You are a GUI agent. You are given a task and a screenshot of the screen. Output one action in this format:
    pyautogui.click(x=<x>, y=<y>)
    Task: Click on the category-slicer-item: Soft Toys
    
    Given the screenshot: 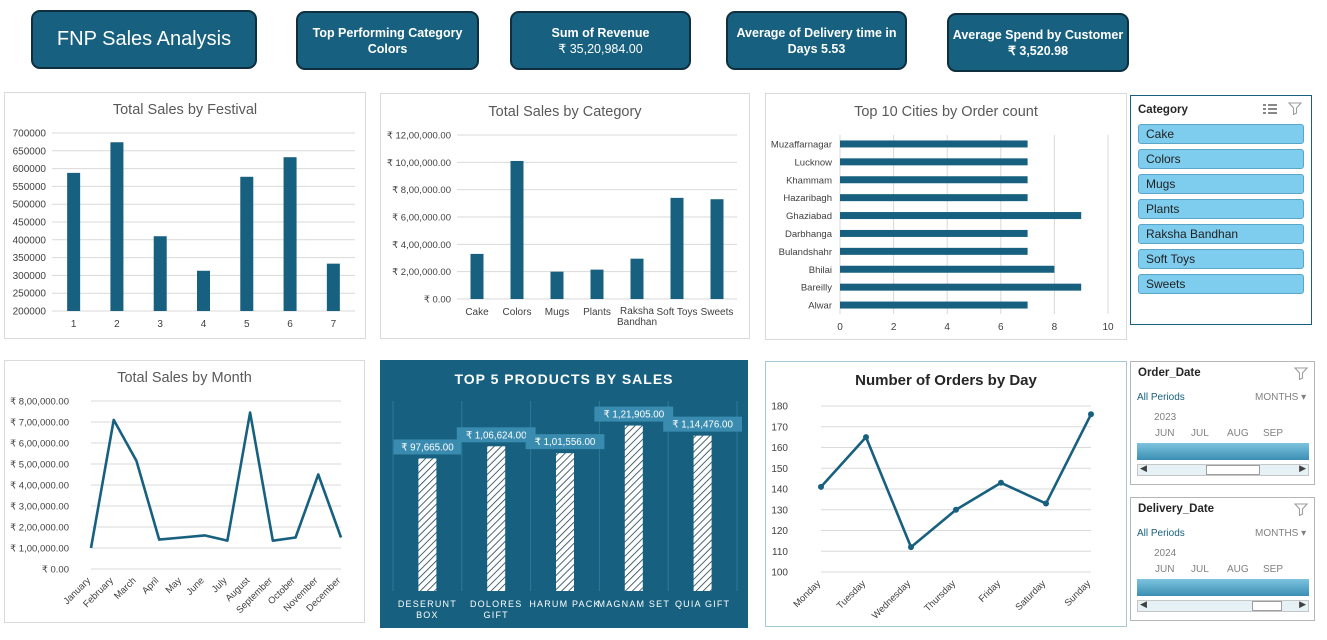 What is the action you would take?
    pyautogui.click(x=1221, y=259)
    